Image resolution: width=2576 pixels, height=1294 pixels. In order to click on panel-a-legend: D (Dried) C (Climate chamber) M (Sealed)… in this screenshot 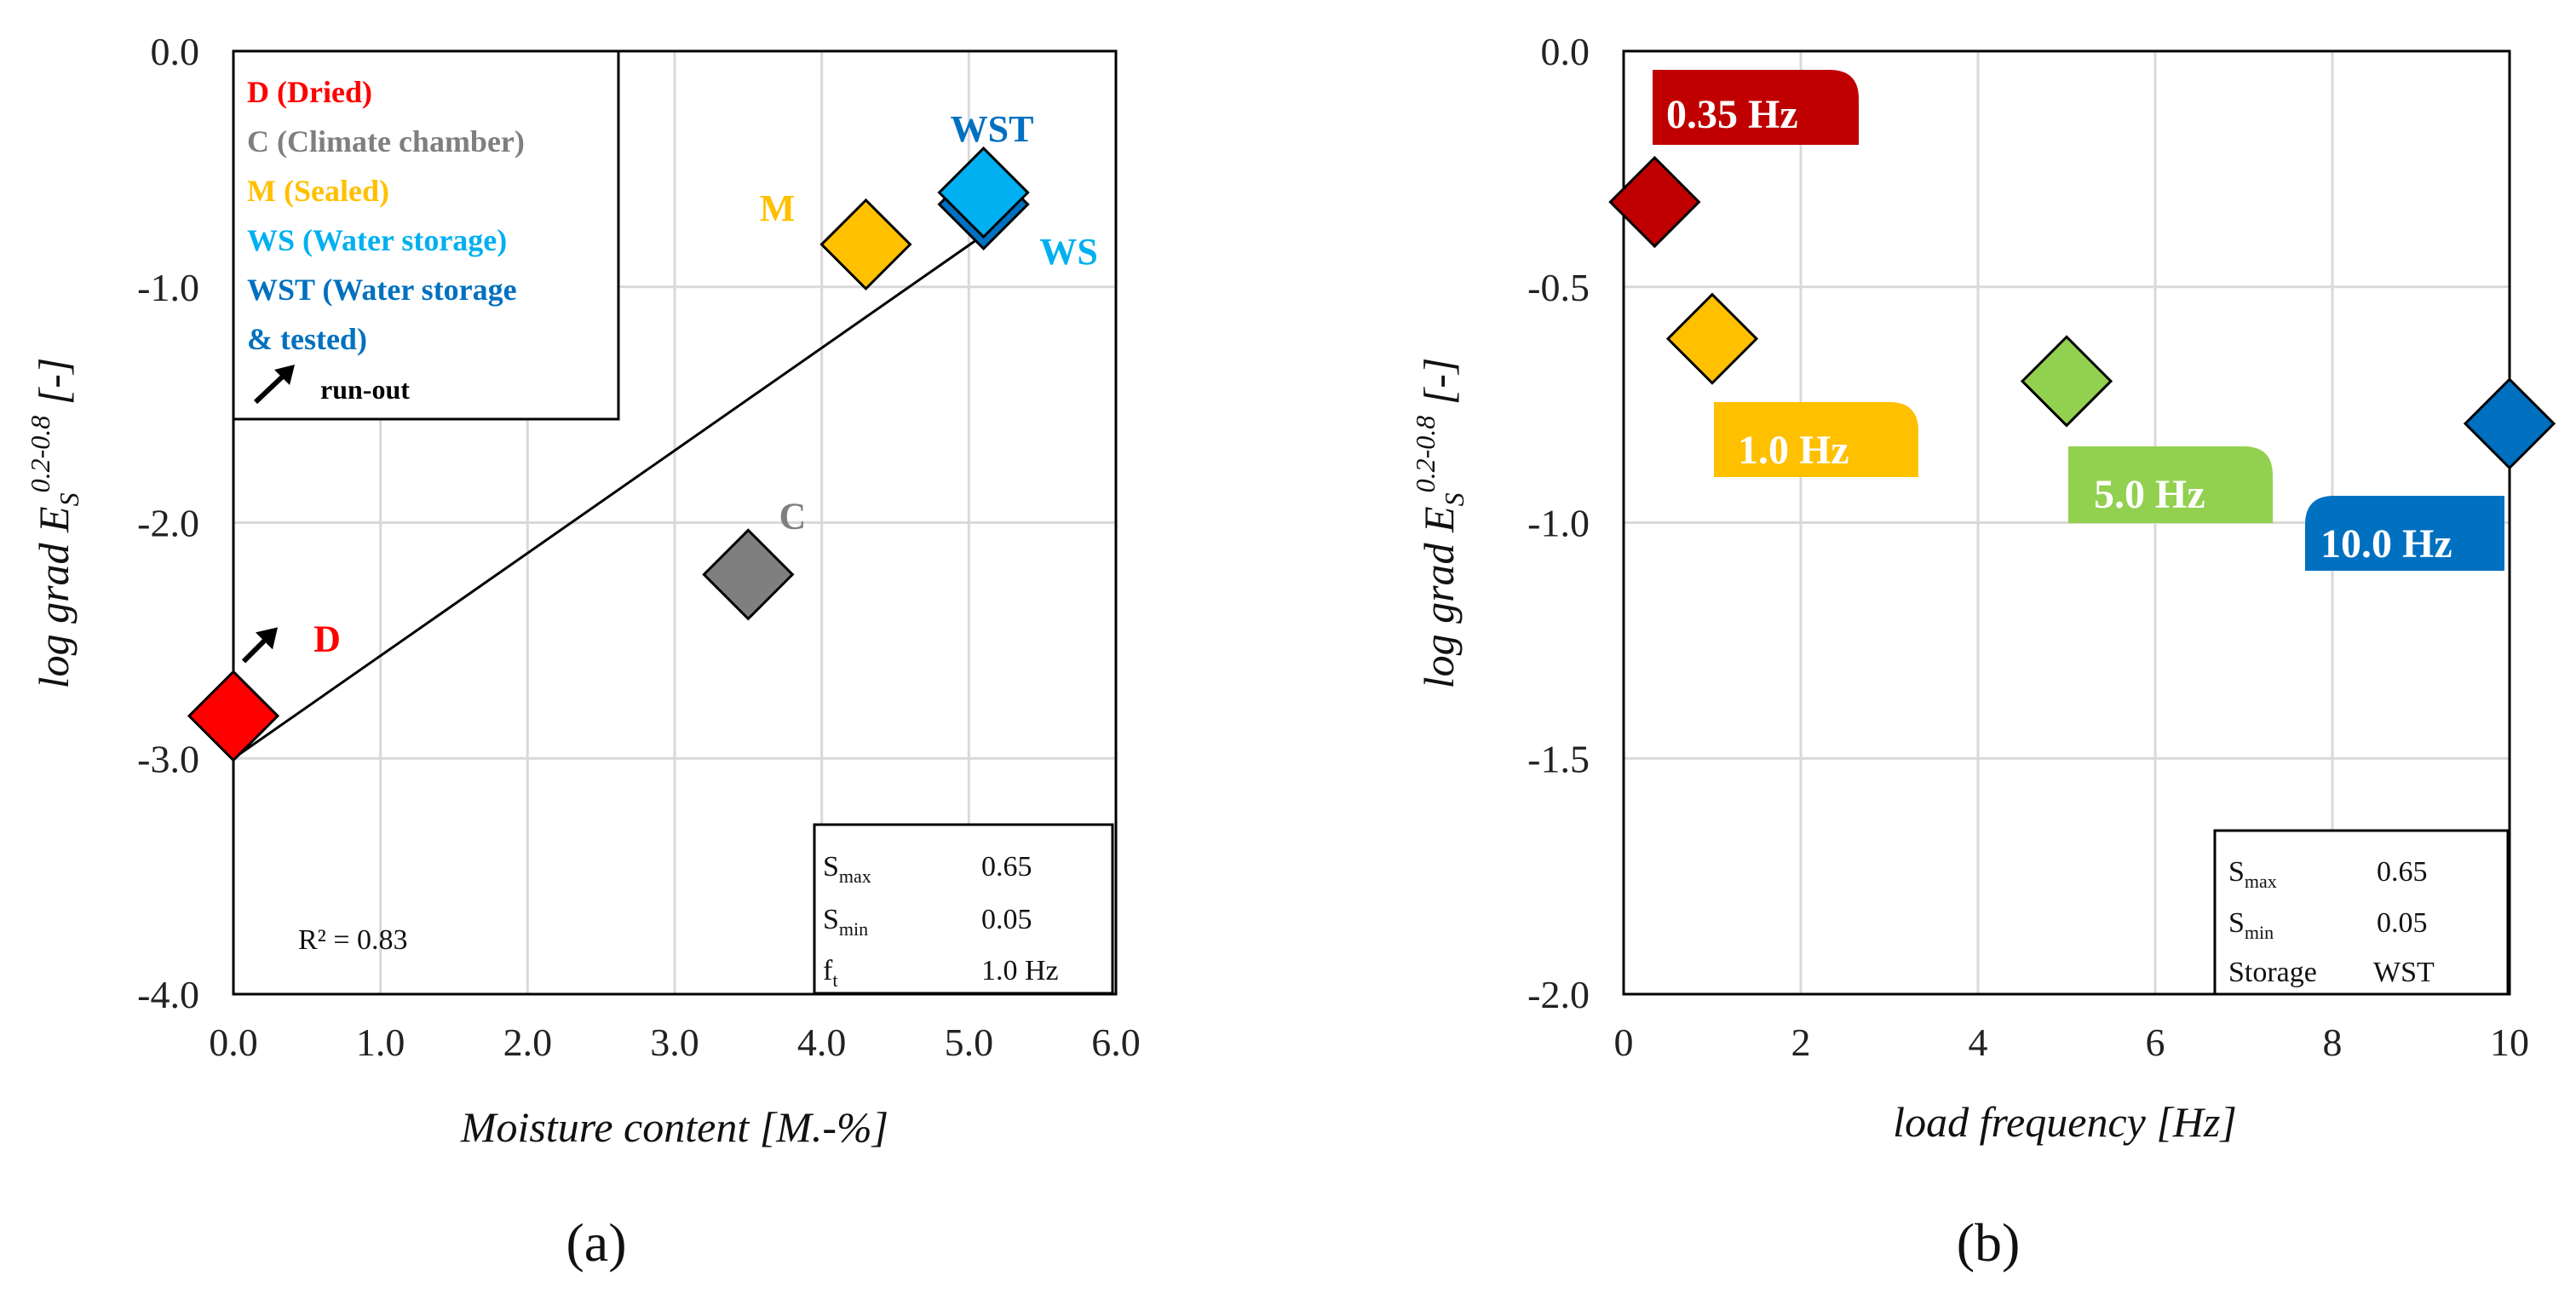, I will do `click(426, 235)`.